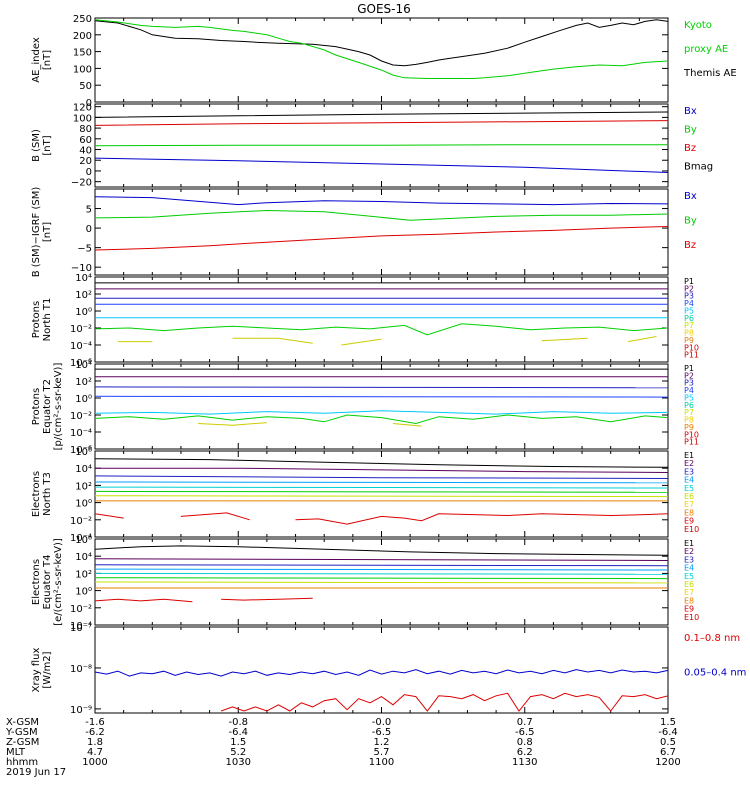  Describe the element at coordinates (85, 129) in the screenshot. I see `y-tick-label: 80` at that location.